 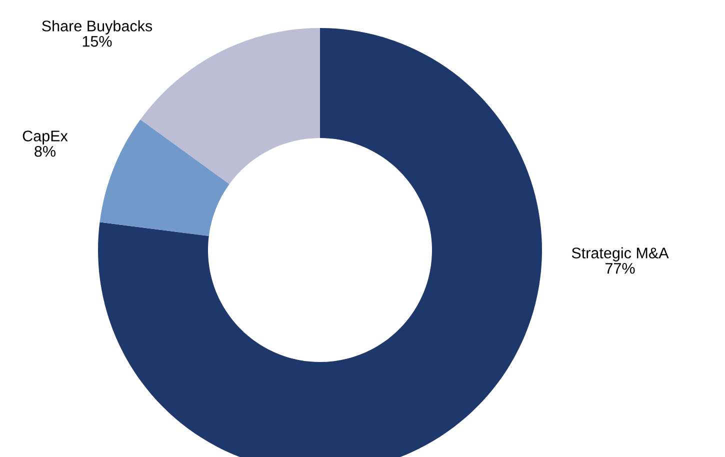 I want to click on data-label: 77%, so click(x=620, y=268).